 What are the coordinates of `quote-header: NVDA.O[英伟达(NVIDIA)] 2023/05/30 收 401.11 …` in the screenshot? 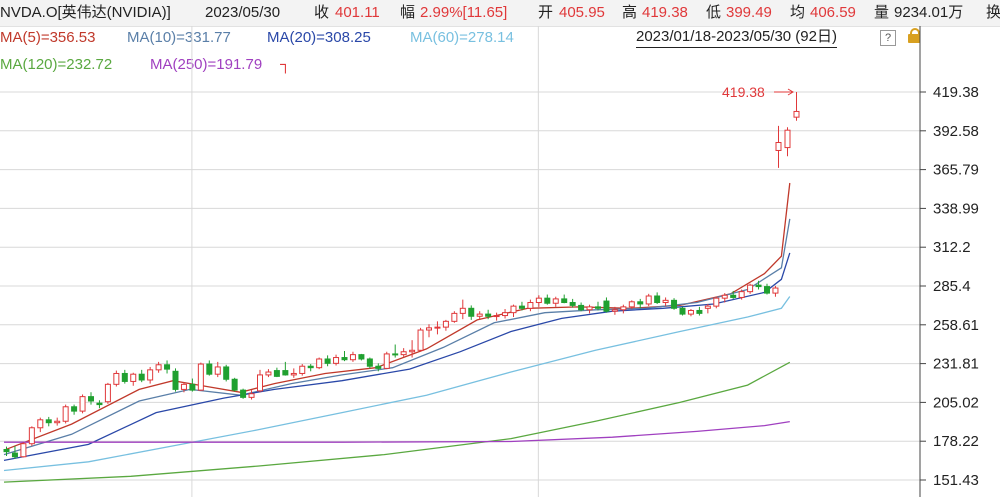 It's located at (500, 13).